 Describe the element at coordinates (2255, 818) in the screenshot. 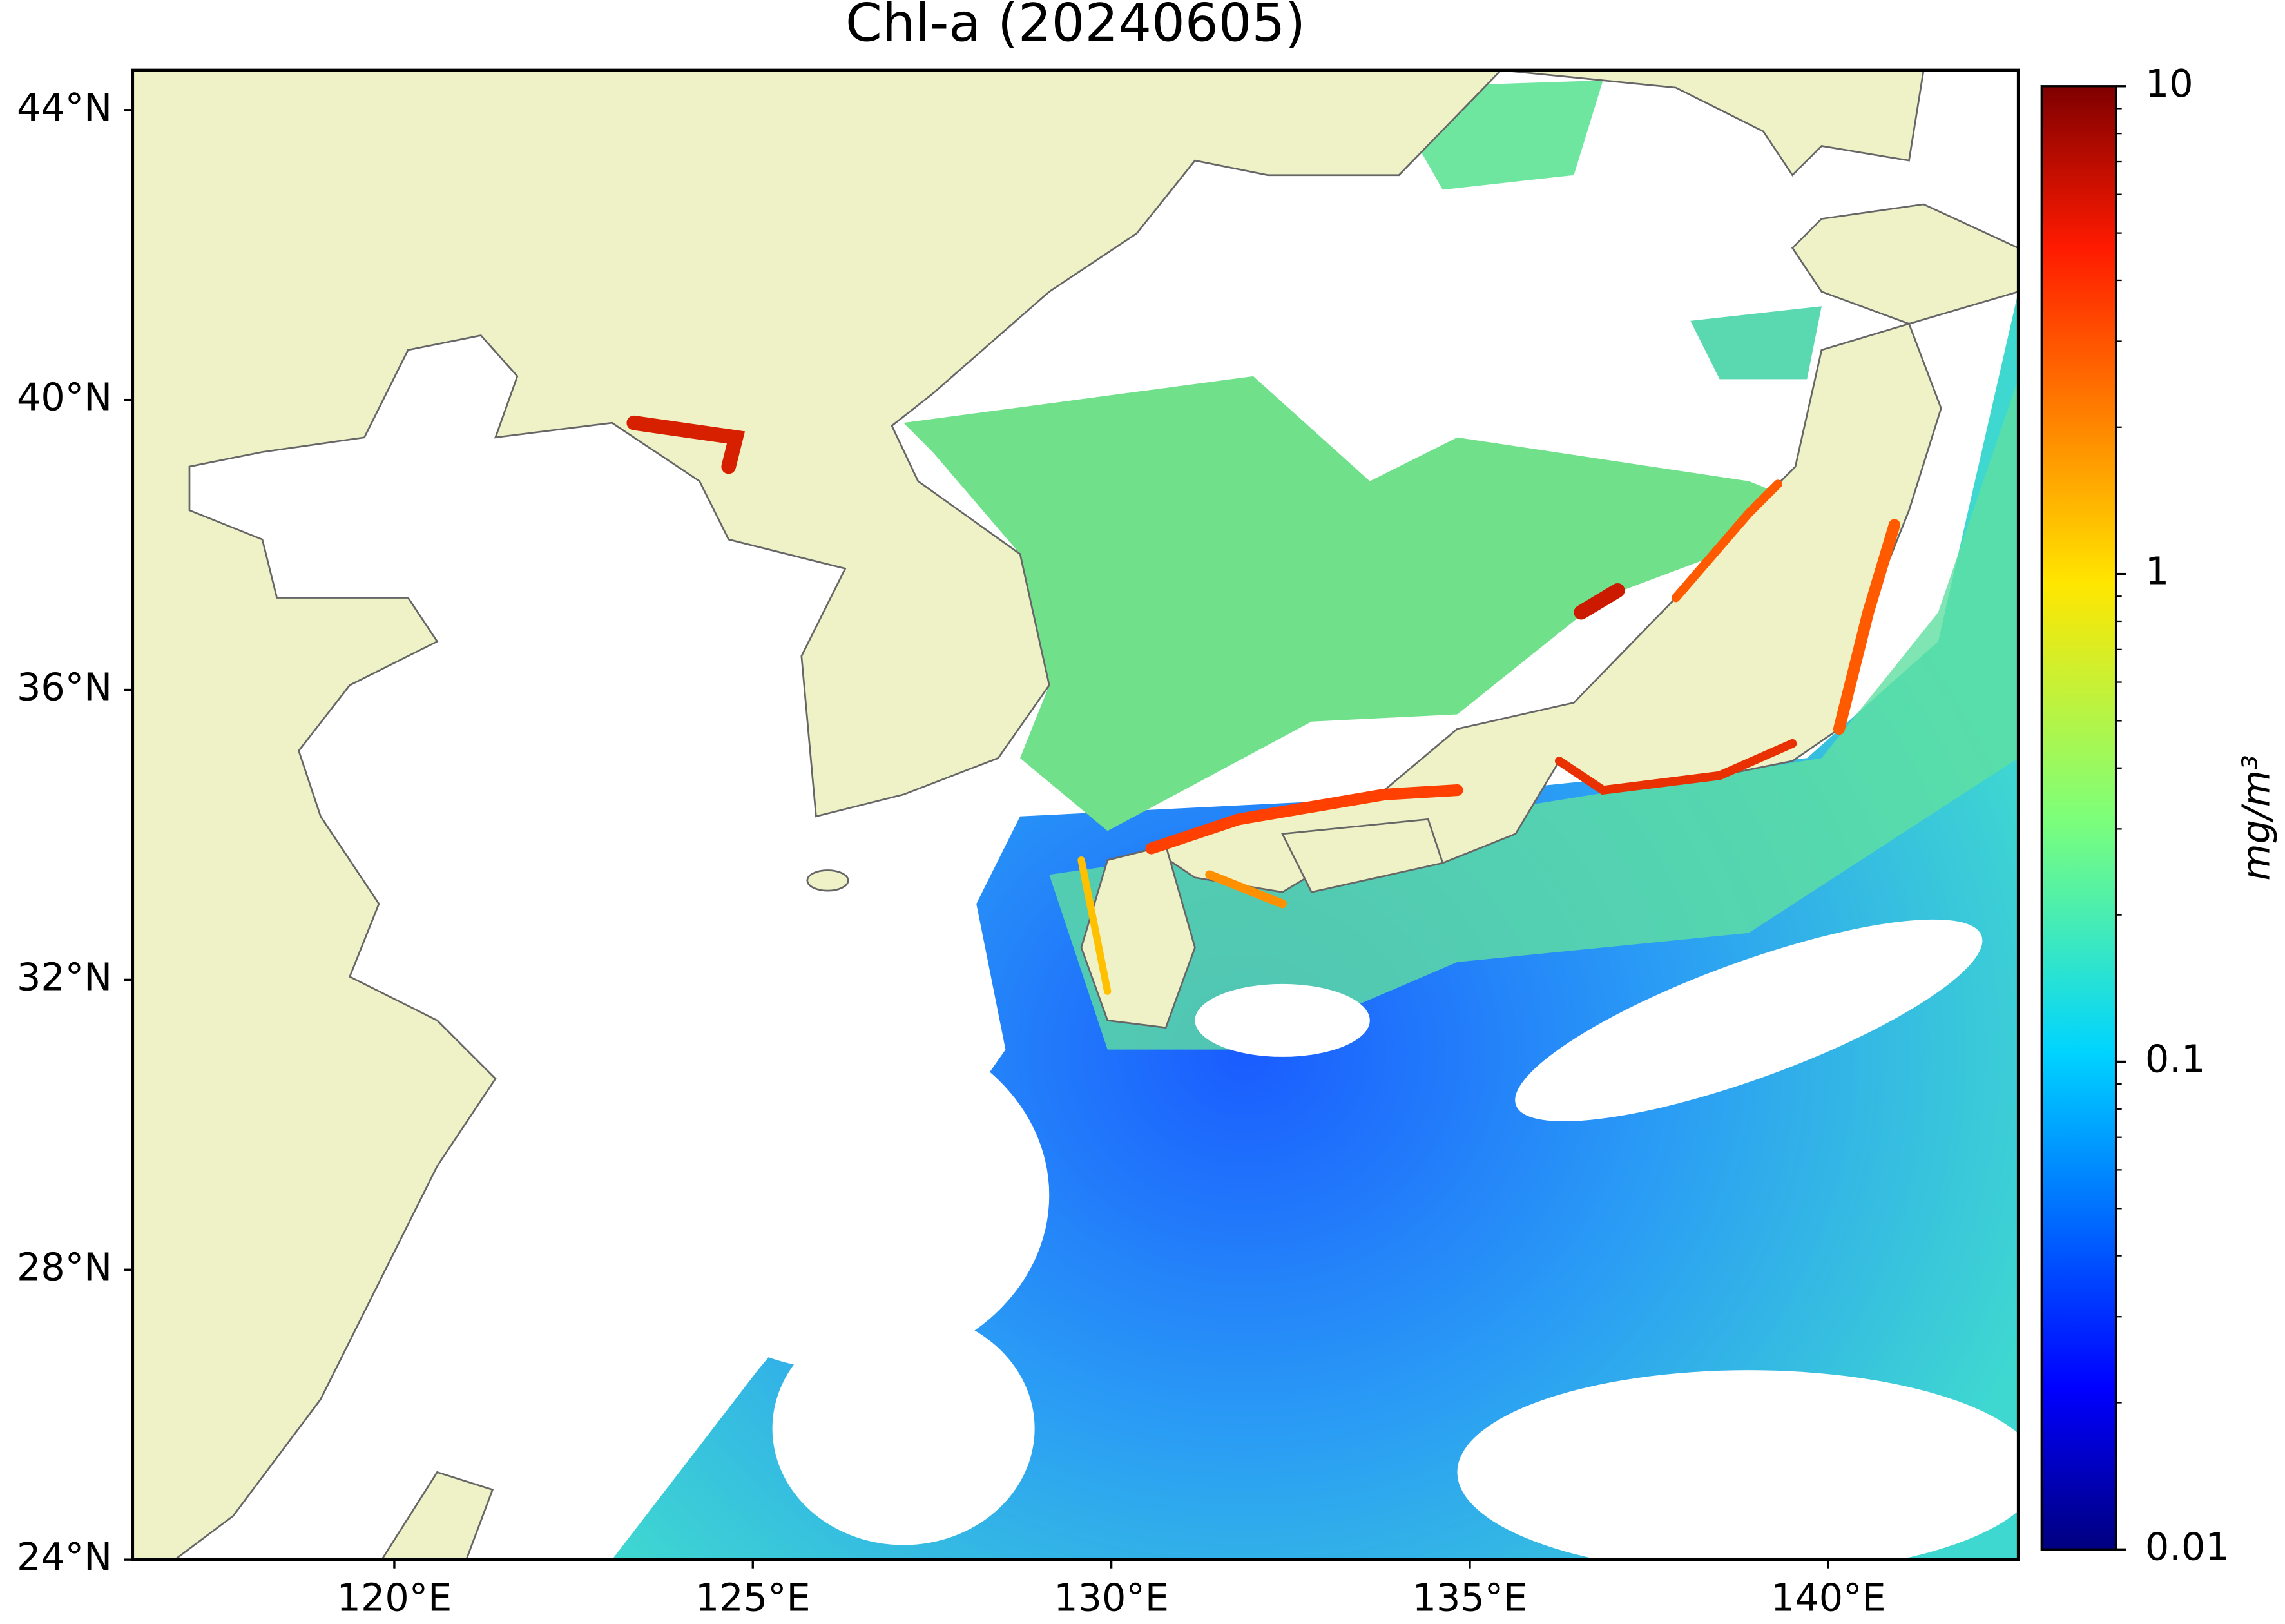

I see `colorbar-label: mg/m³` at that location.